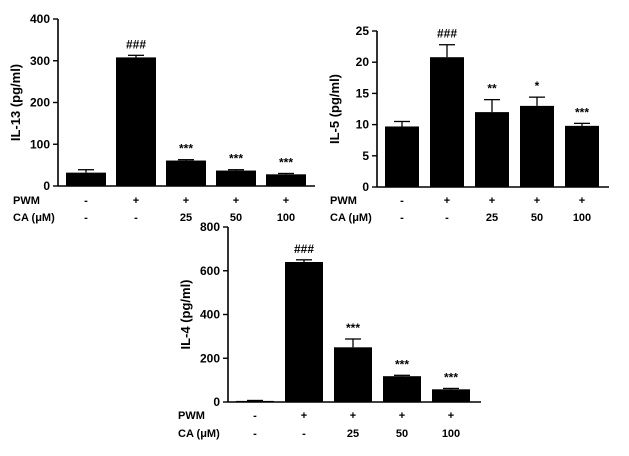 The width and height of the screenshot is (629, 456). What do you see at coordinates (40, 144) in the screenshot?
I see `y-tick-label: 100` at bounding box center [40, 144].